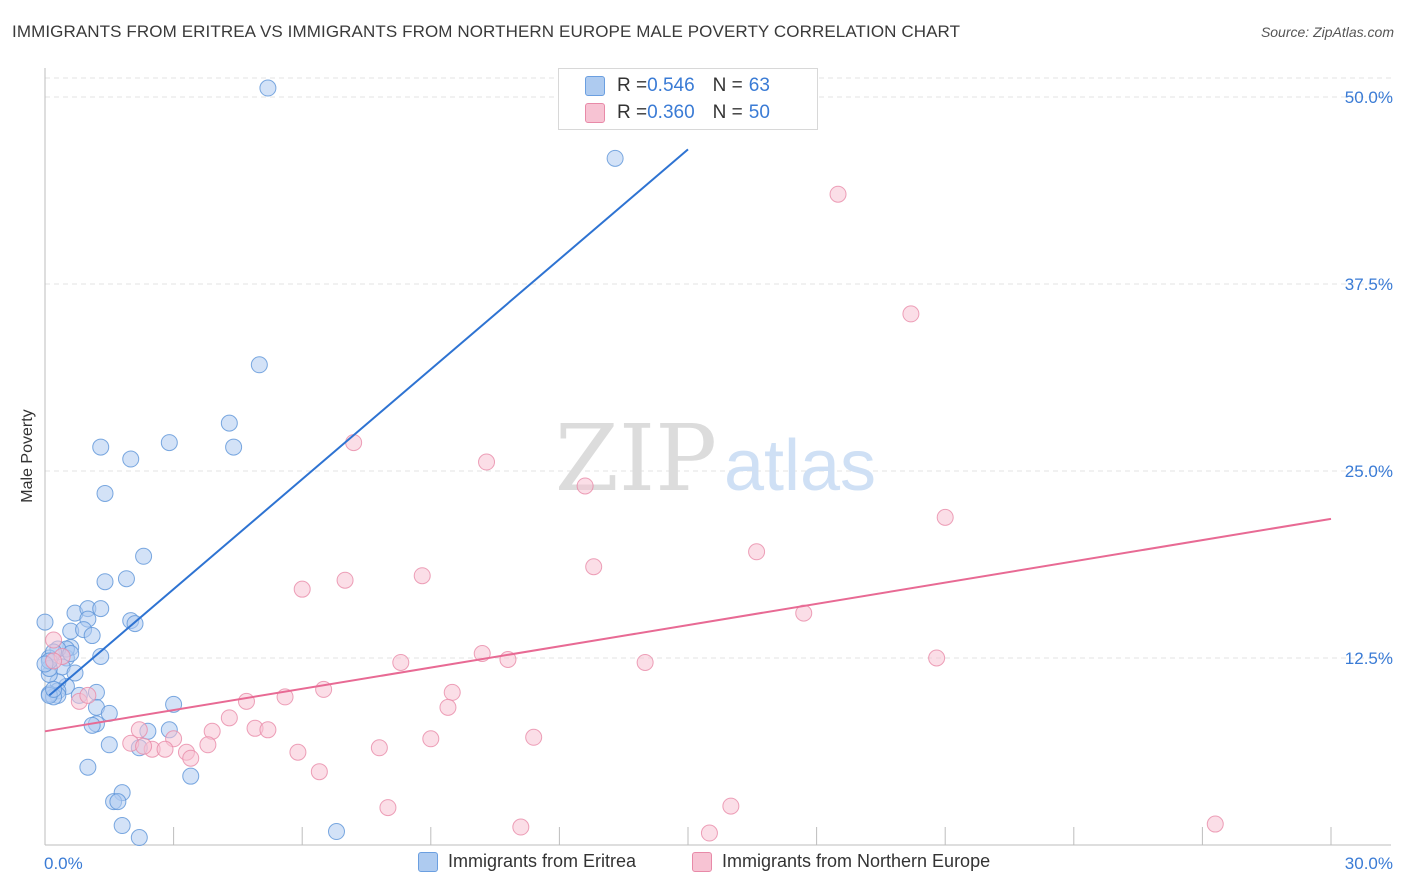 The width and height of the screenshot is (1406, 892). What do you see at coordinates (800, 466) in the screenshot?
I see `watermark-atlas: atlas` at bounding box center [800, 466].